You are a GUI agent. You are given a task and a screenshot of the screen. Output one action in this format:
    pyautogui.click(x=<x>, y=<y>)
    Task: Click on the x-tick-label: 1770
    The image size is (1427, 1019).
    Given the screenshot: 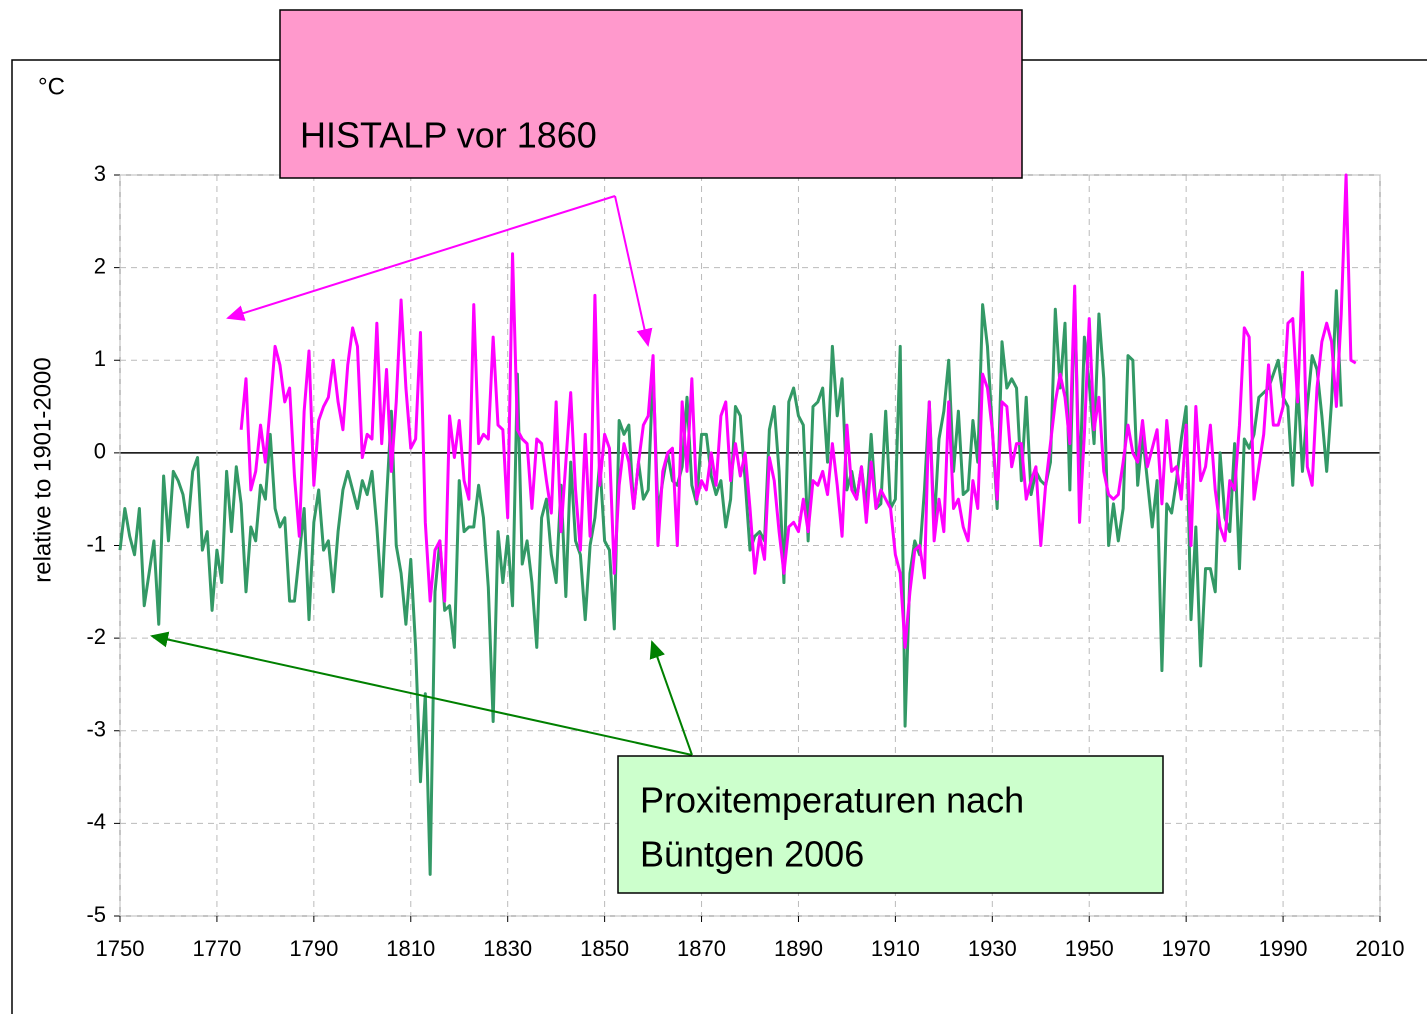 What is the action you would take?
    pyautogui.click(x=216, y=948)
    